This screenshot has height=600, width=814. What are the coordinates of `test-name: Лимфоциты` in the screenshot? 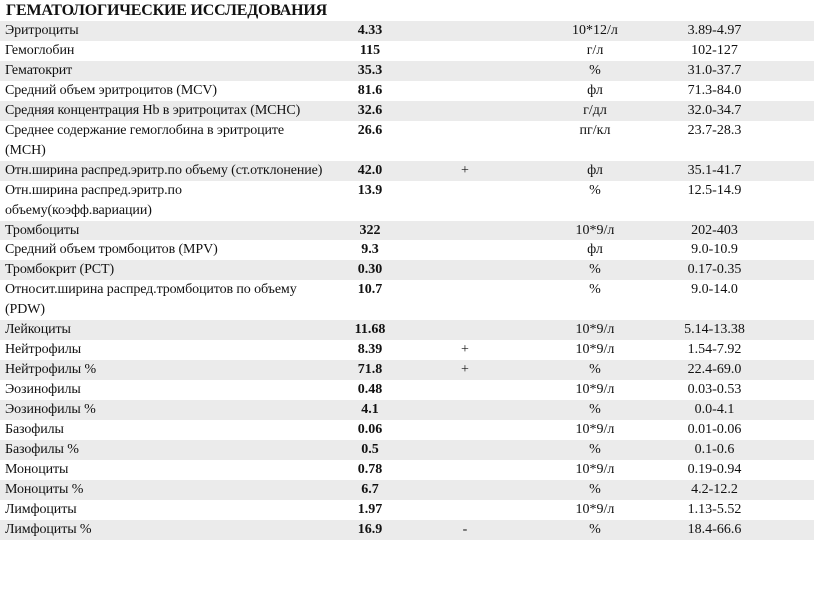 It's located at (41, 509).